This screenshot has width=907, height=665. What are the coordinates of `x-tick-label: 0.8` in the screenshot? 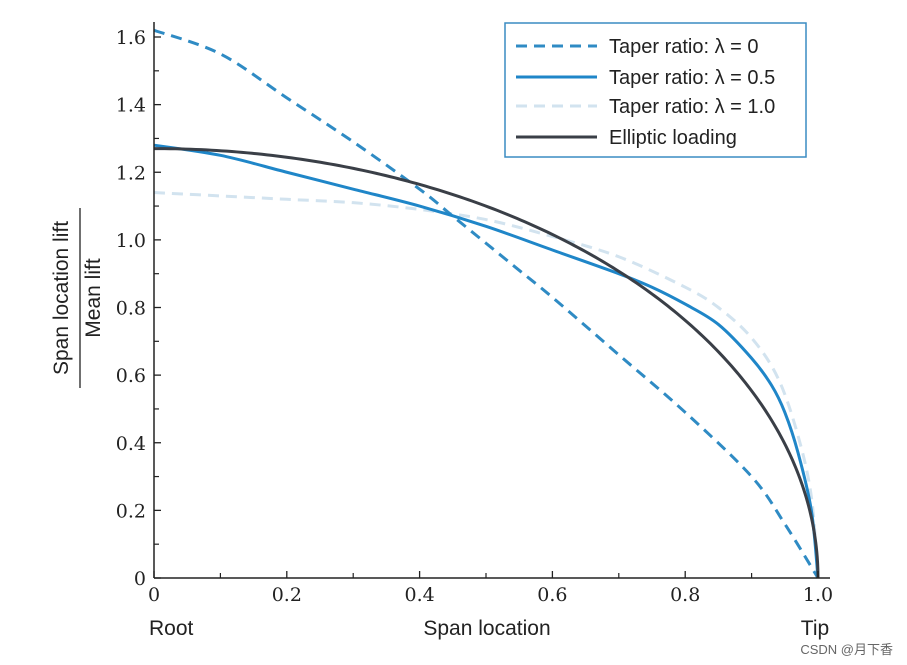 It's located at (685, 595).